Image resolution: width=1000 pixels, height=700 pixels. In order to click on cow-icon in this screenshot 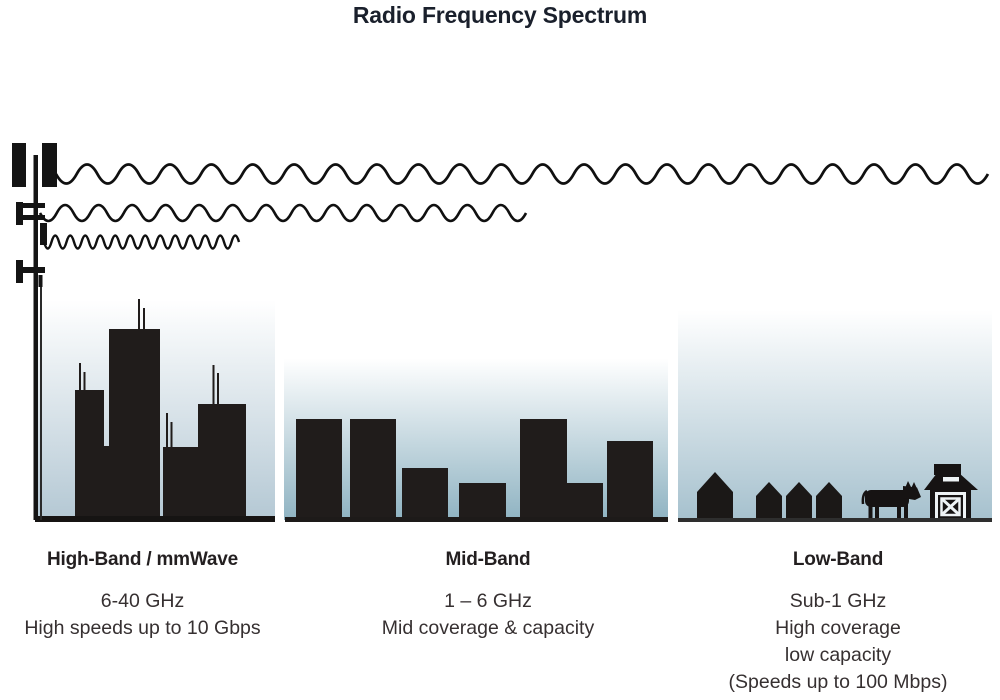, I will do `click(891, 499)`.